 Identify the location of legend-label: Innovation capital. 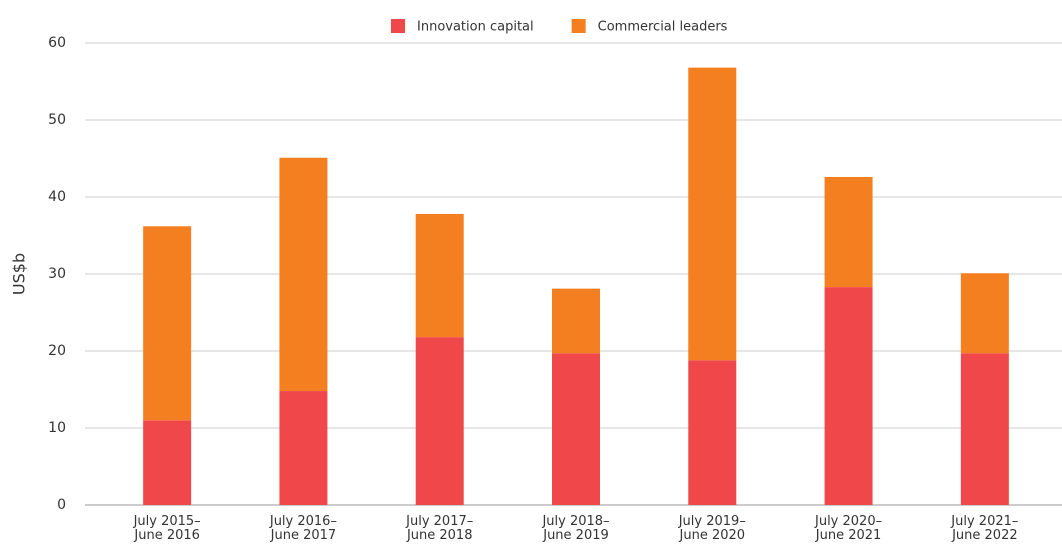
(475, 27).